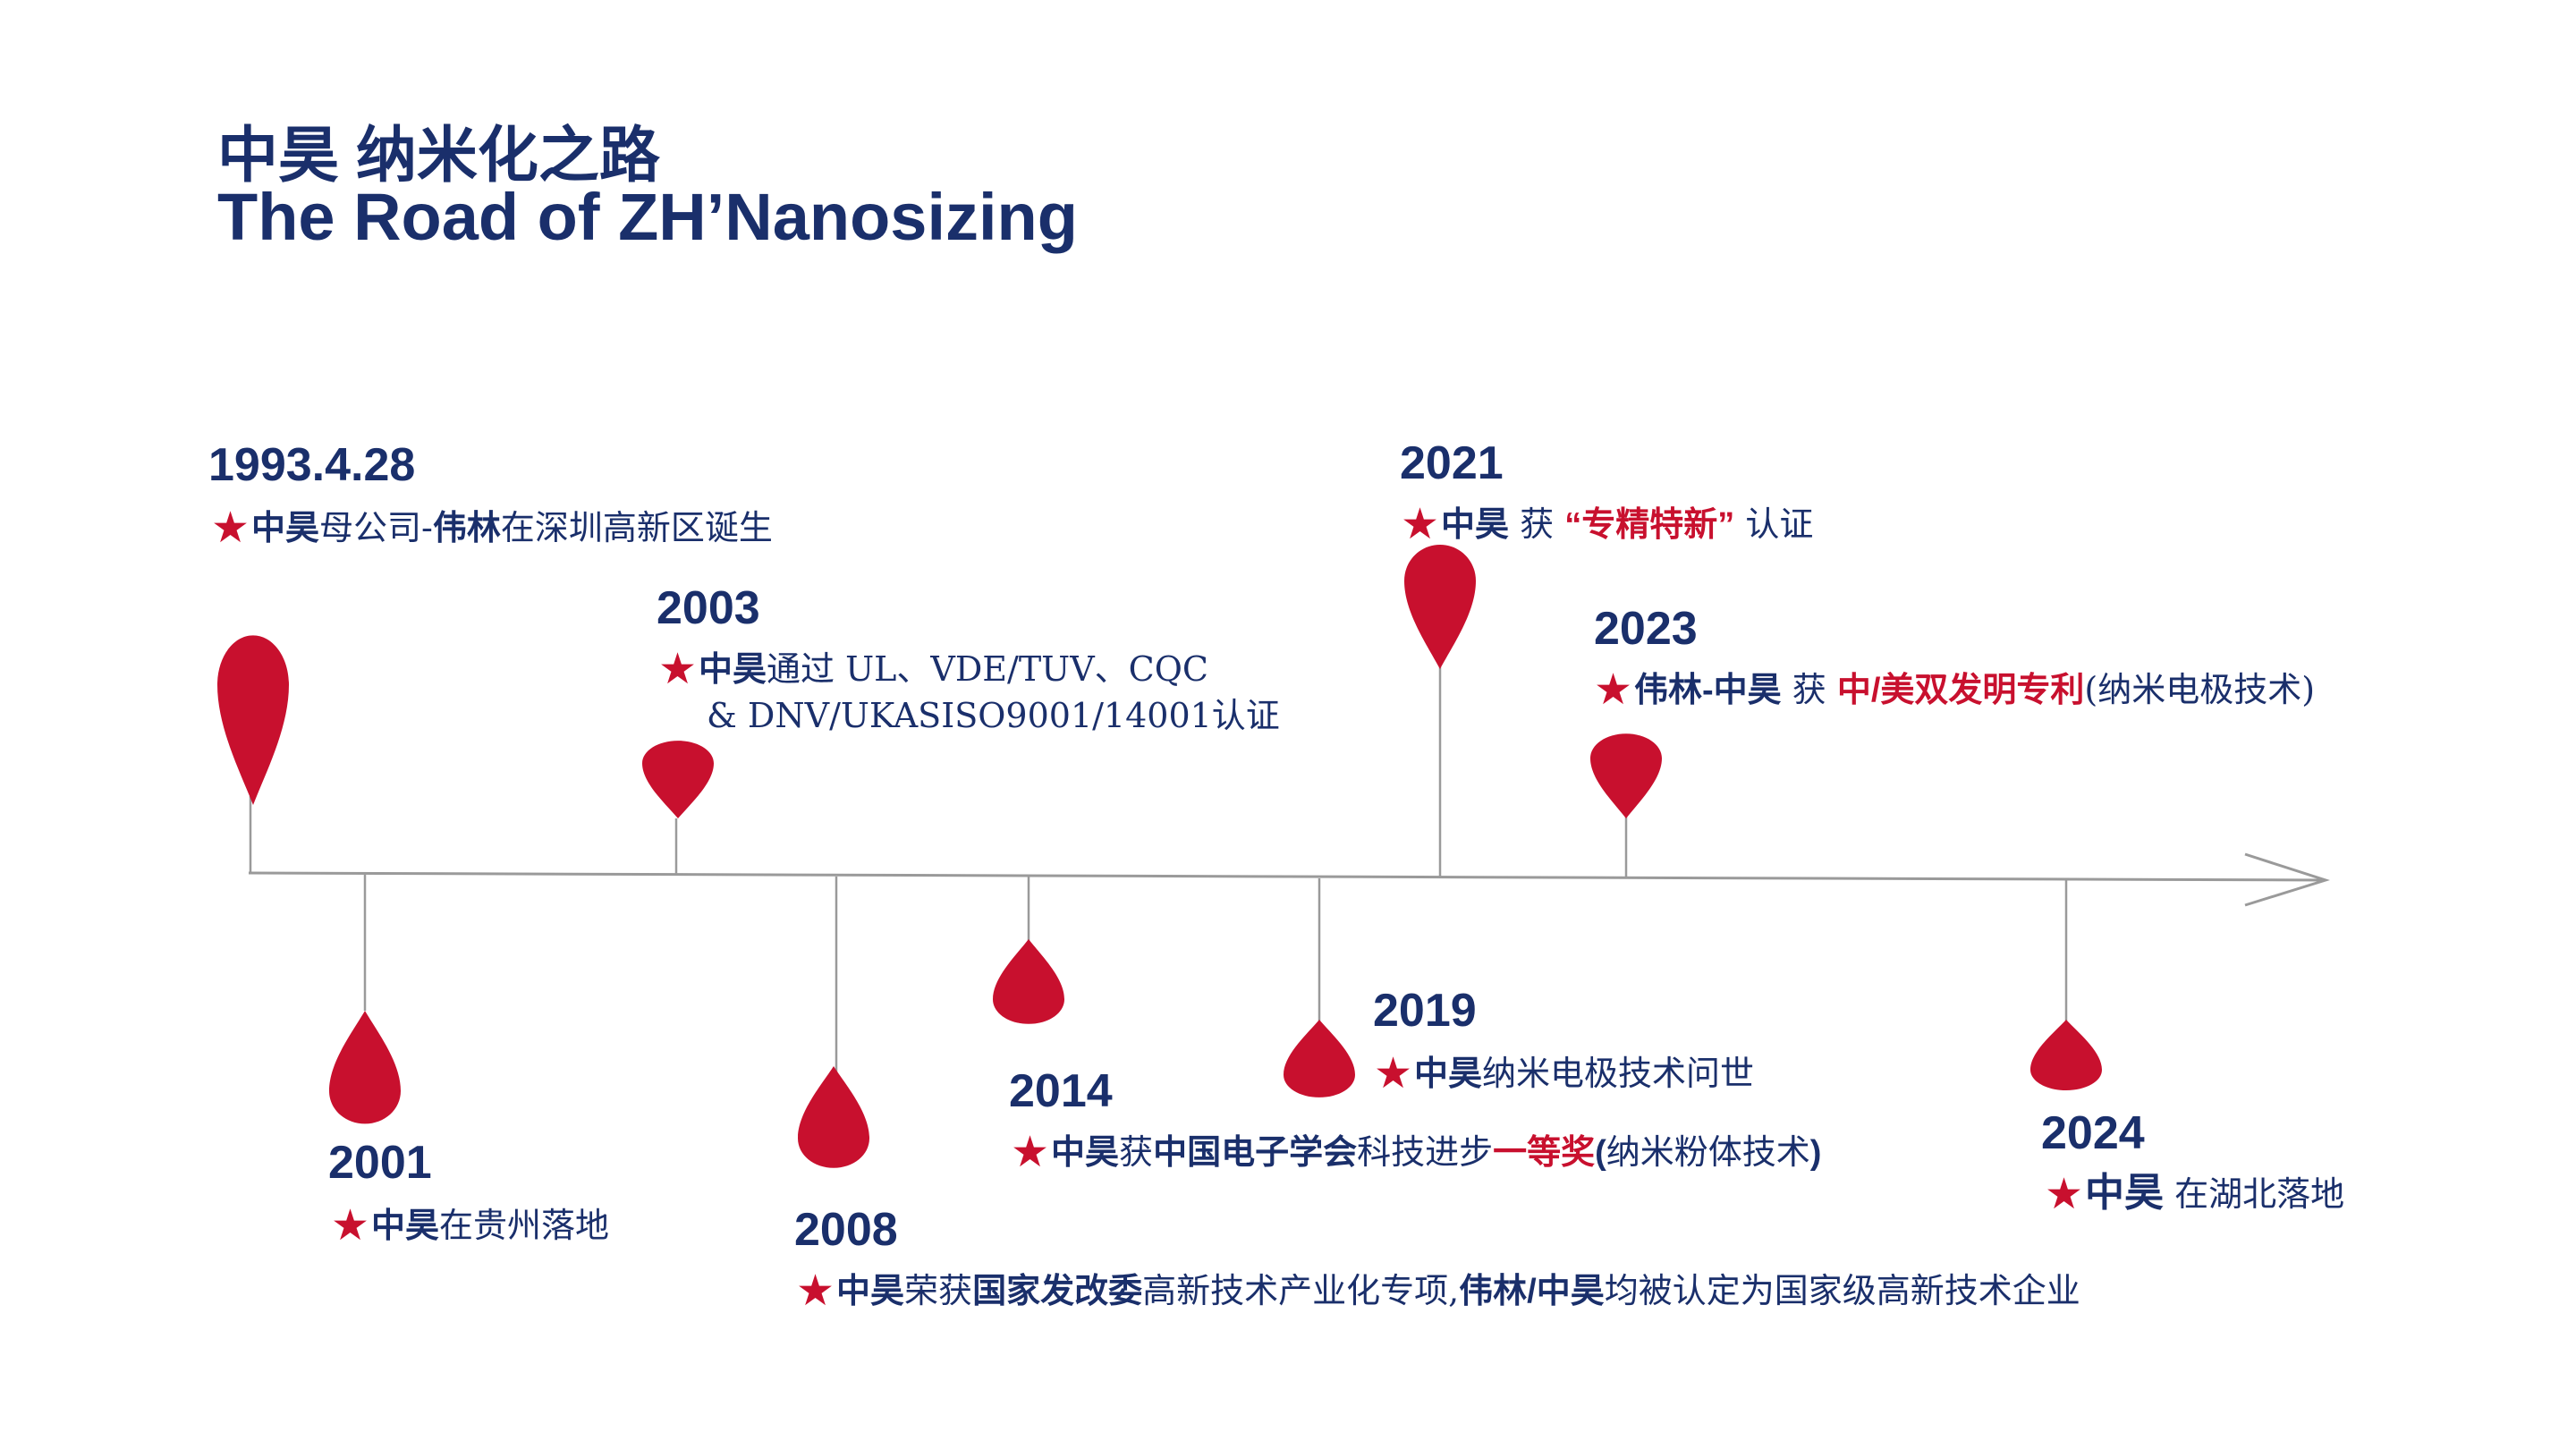 This screenshot has height=1449, width=2576. What do you see at coordinates (678, 779) in the screenshot?
I see `pin-2003` at bounding box center [678, 779].